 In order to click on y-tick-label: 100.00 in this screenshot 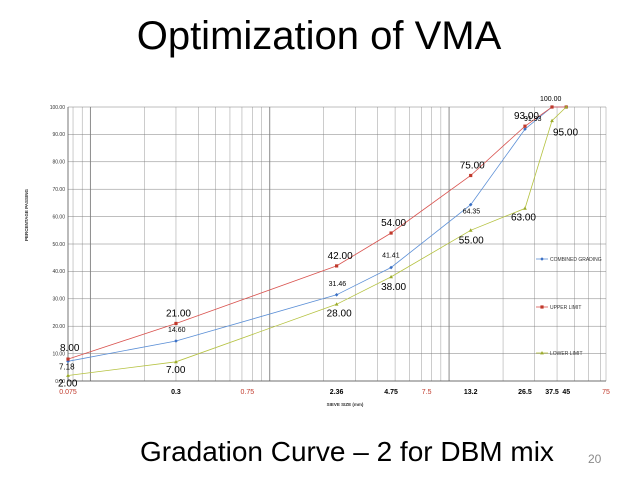, I will do `click(58, 108)`.